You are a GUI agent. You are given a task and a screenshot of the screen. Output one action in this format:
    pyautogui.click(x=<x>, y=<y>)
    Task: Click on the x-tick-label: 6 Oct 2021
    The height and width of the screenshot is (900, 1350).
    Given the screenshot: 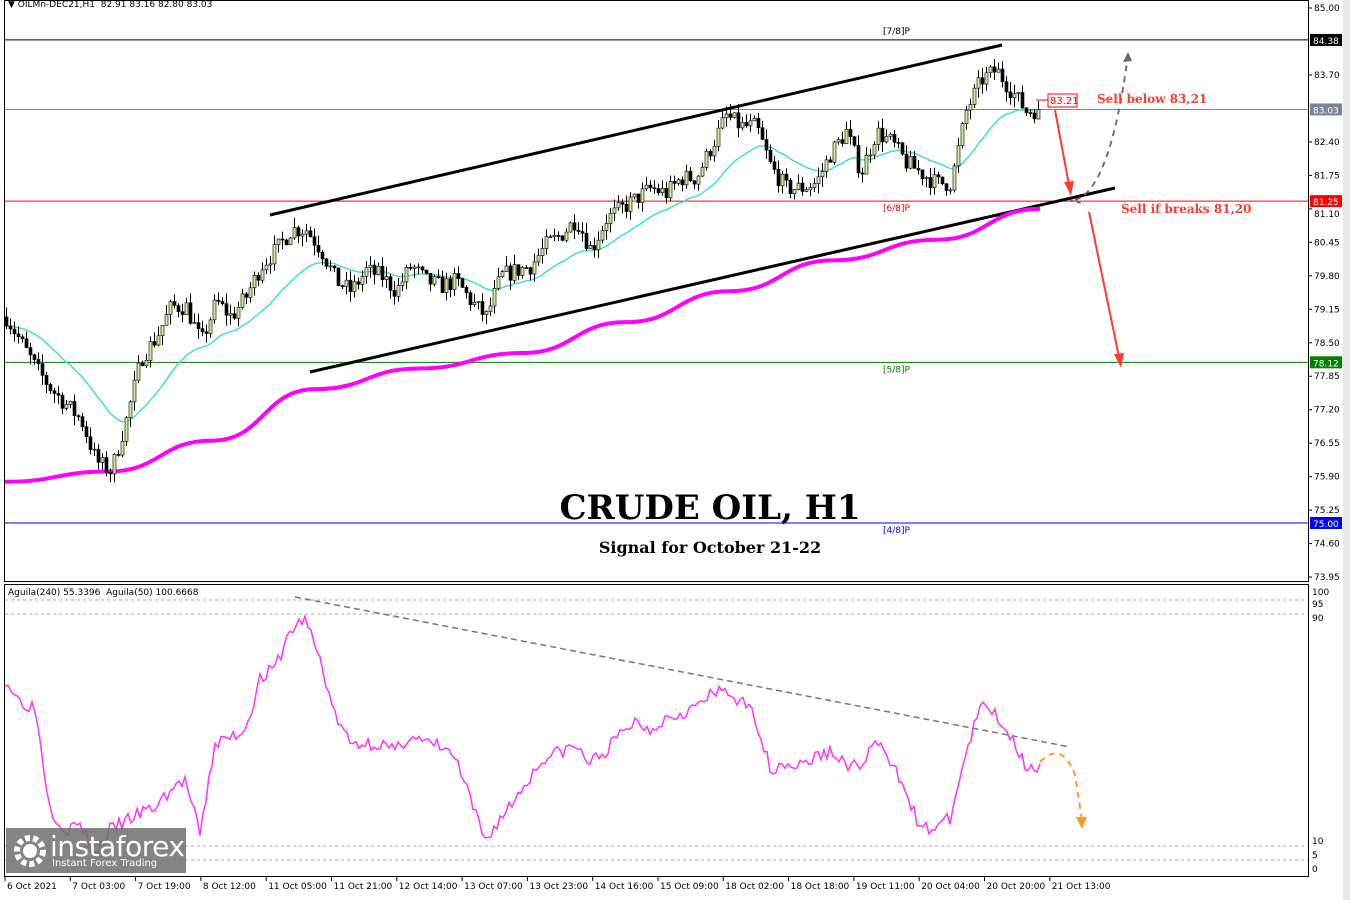 What is the action you would take?
    pyautogui.click(x=32, y=887)
    